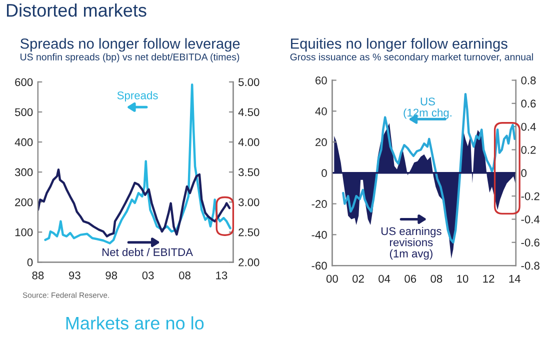 The width and height of the screenshot is (550, 340). Describe the element at coordinates (530, 196) in the screenshot. I see `y2-tick-label: -0.2` at that location.